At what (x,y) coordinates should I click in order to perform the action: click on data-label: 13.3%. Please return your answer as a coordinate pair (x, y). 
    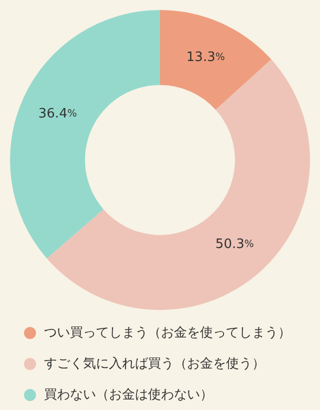
    Looking at the image, I should click on (205, 57).